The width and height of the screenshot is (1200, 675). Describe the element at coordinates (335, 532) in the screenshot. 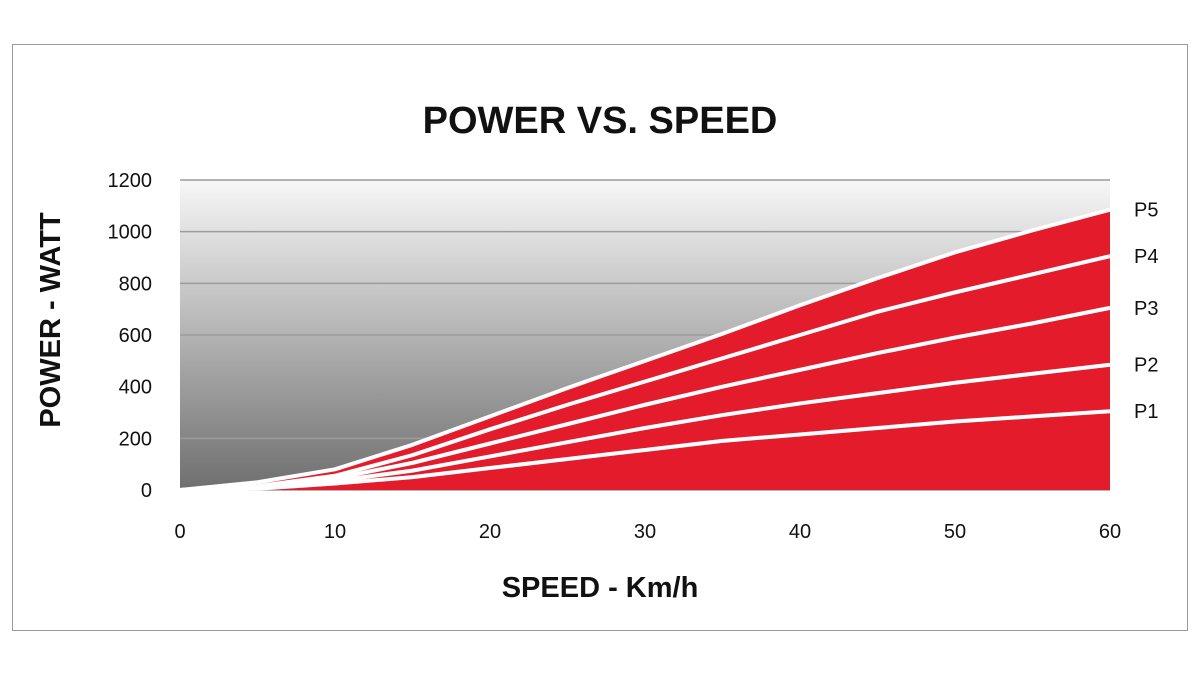

I see `x-tick-label: 10` at that location.